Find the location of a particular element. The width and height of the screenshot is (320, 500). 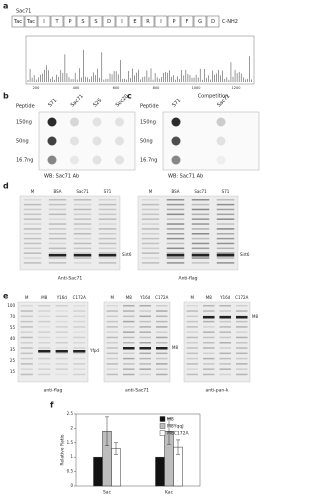

panel-label: b is located at coordinates (6, 96).